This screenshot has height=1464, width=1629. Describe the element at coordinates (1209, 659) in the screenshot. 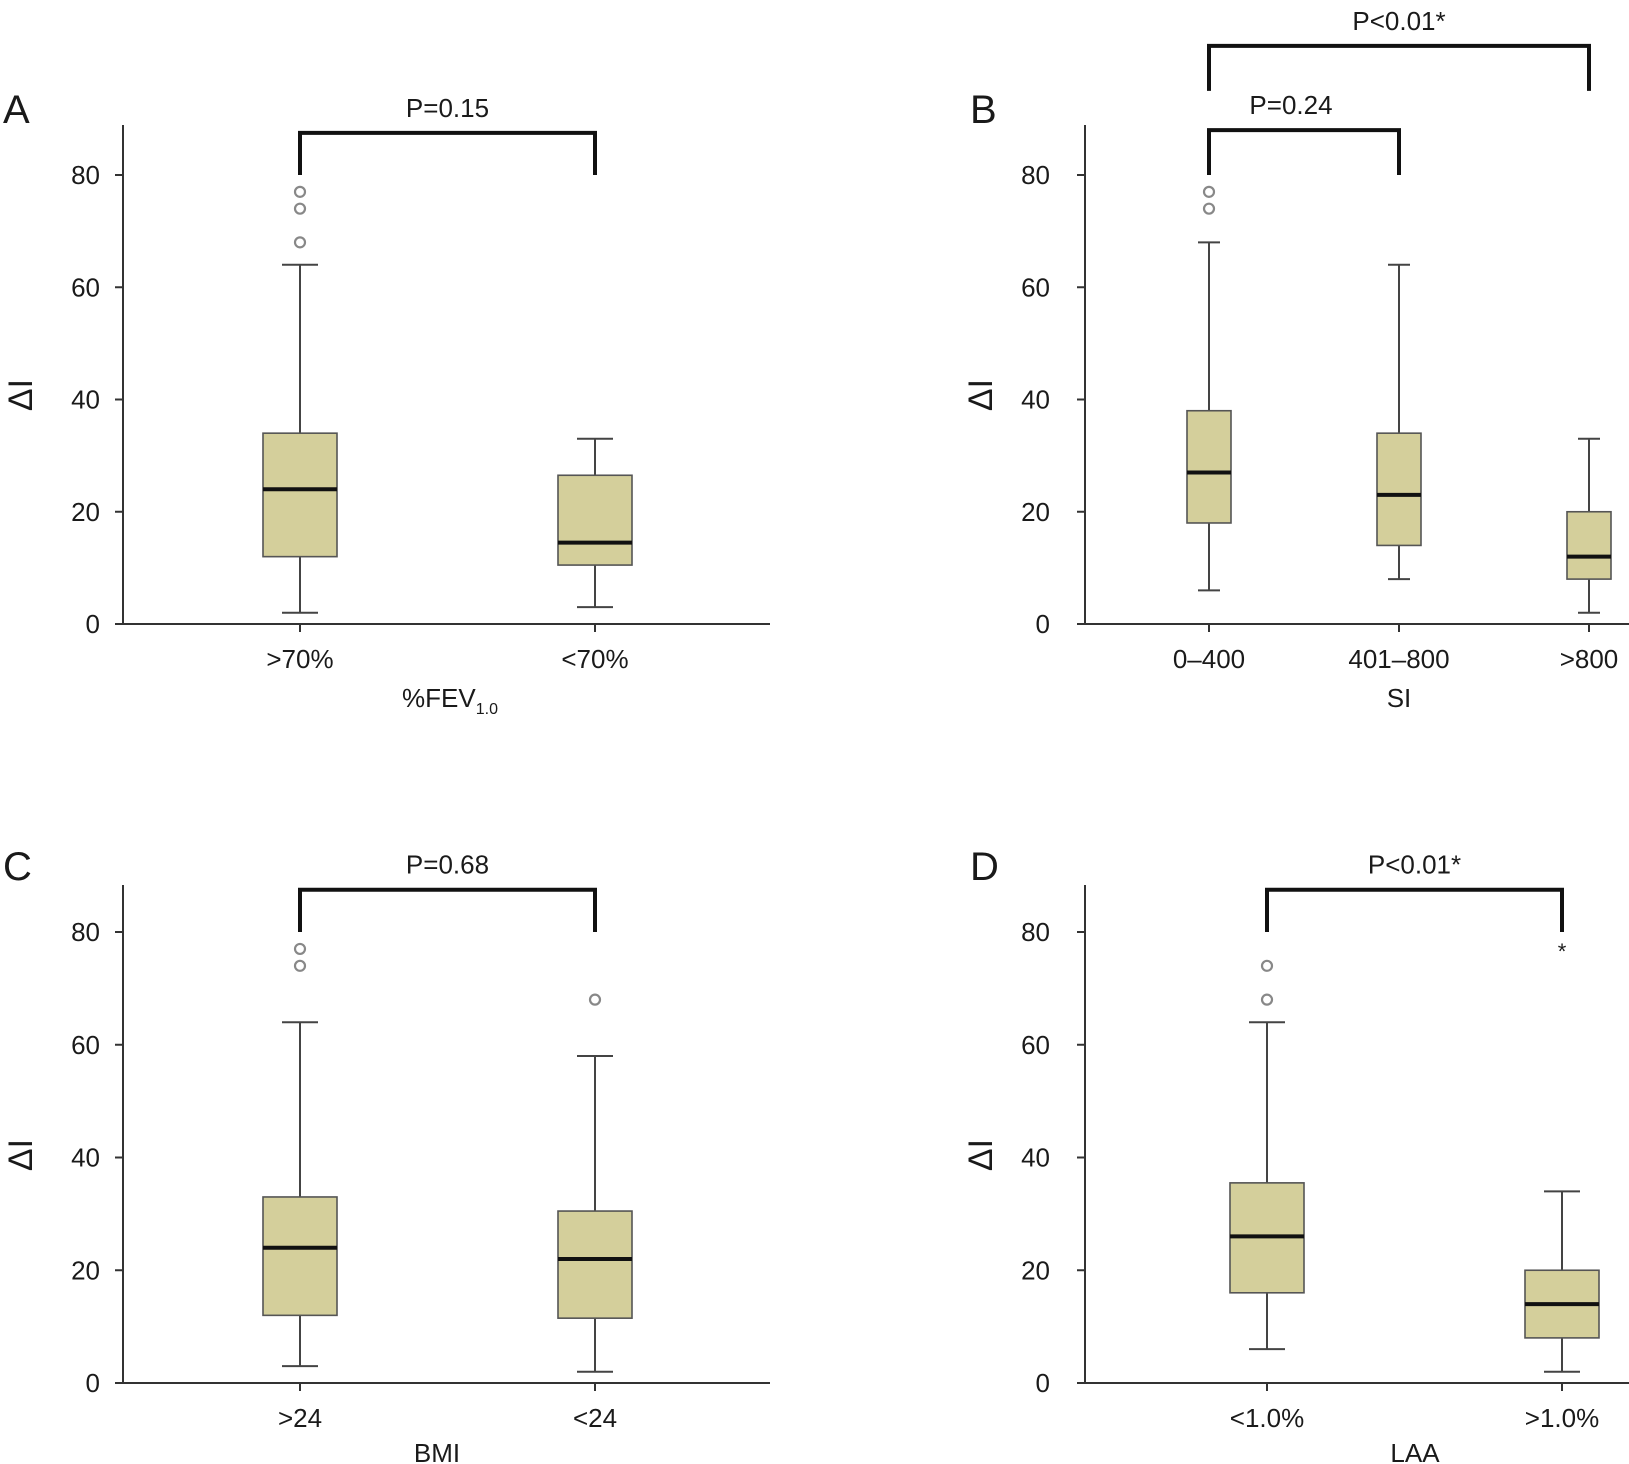

I see `panel-b-x-tick-label: 0–400` at that location.